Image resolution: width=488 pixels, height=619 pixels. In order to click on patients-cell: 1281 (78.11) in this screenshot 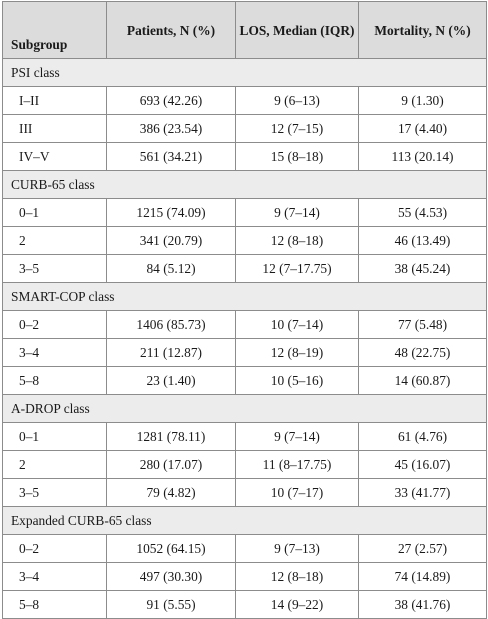, I will do `click(171, 436)`.